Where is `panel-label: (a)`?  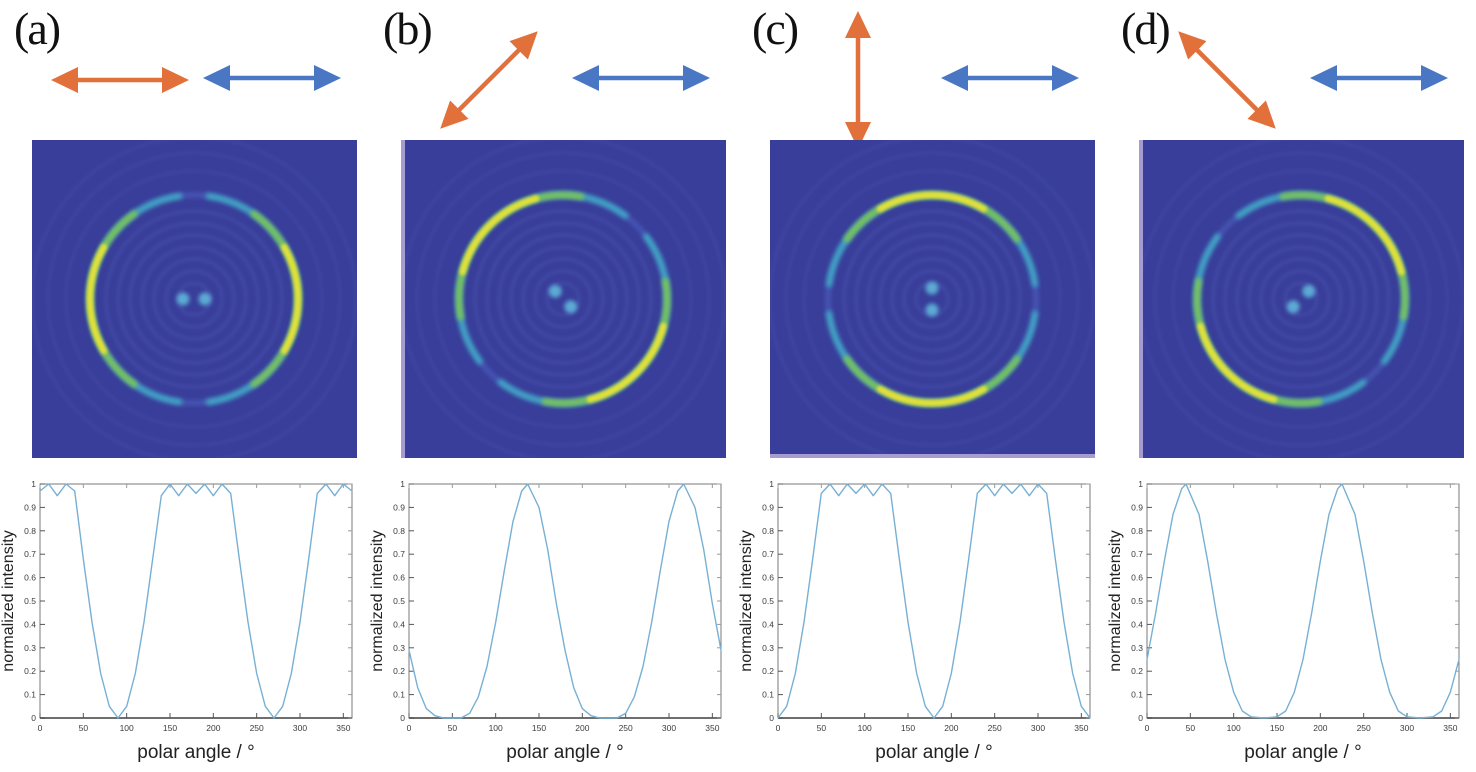
panel-label: (a) is located at coordinates (37, 28).